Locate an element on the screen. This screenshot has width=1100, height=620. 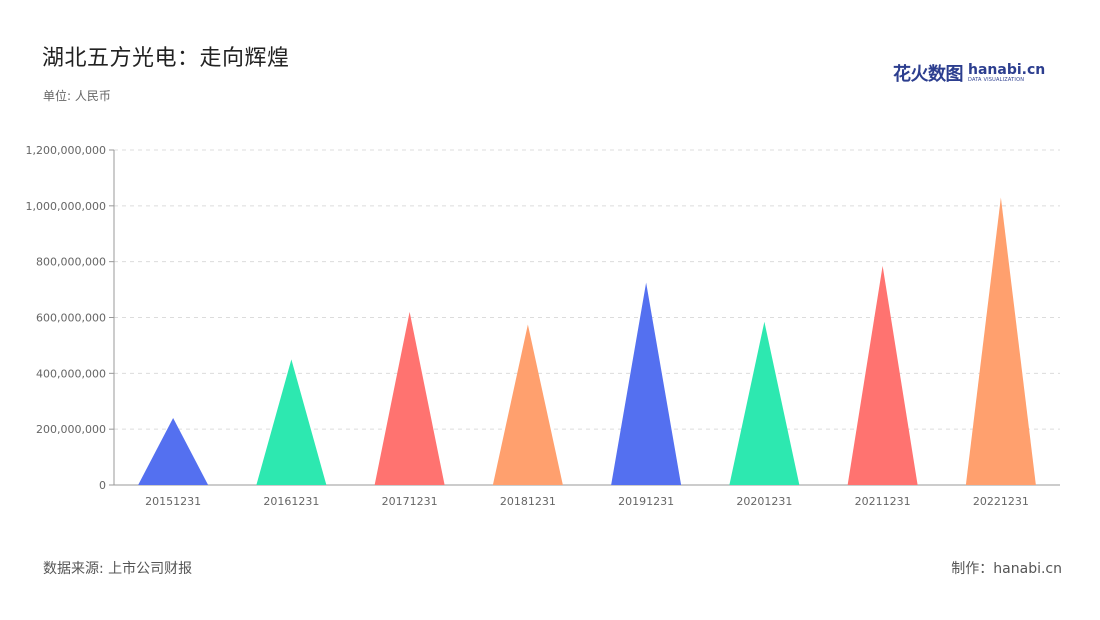
x-tick-label: 20221231 is located at coordinates (1001, 501).